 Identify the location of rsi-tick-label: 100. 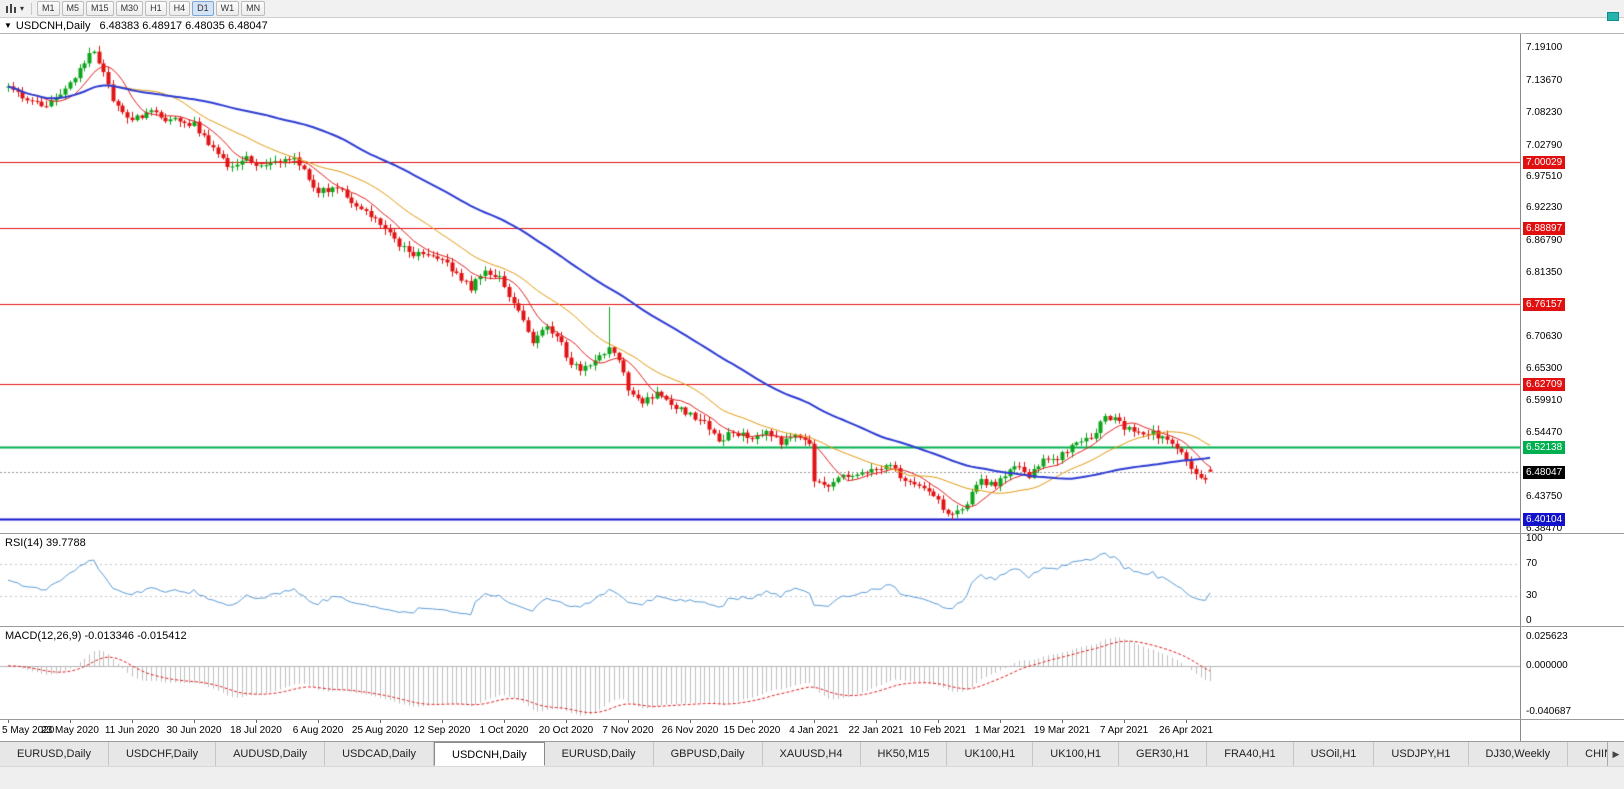
(1534, 538).